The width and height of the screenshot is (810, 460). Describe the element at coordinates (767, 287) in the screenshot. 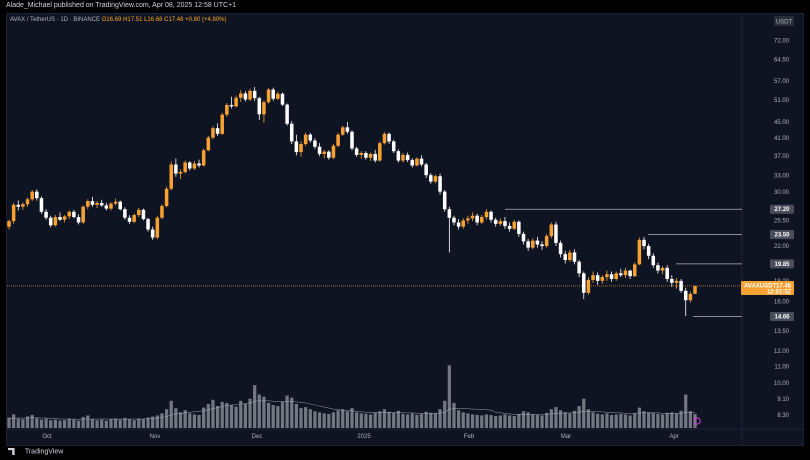

I see `price-tag` at that location.